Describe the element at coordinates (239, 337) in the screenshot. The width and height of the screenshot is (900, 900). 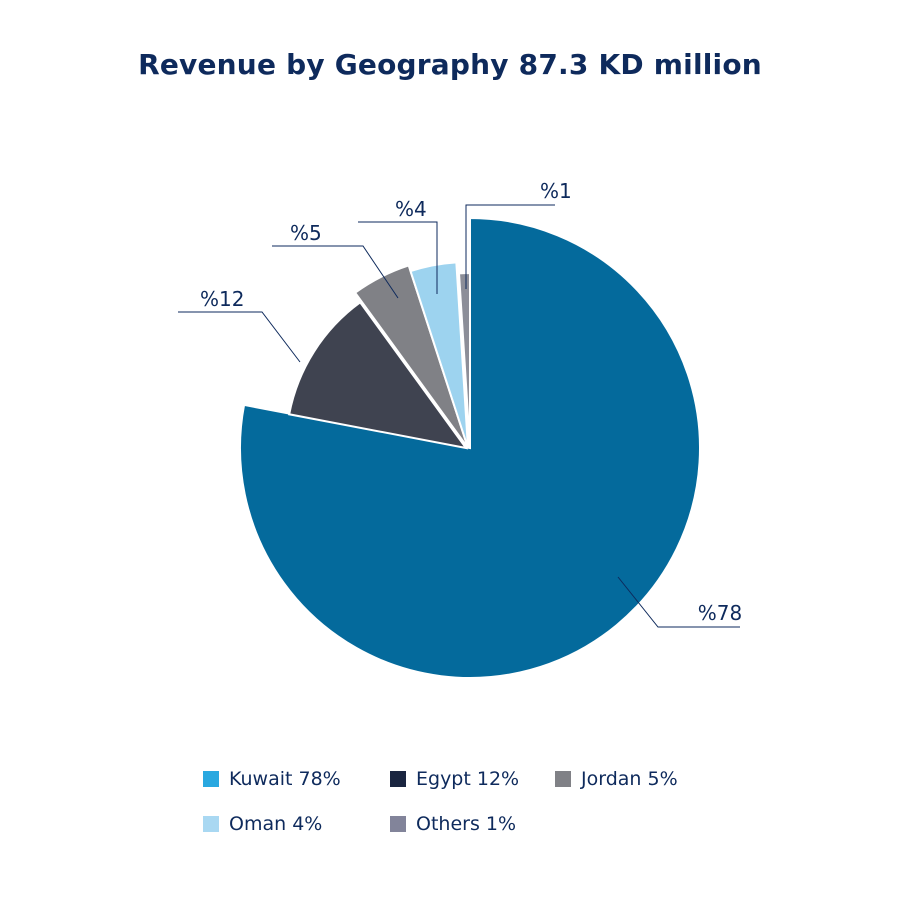
I see `leader-line-egypt` at that location.